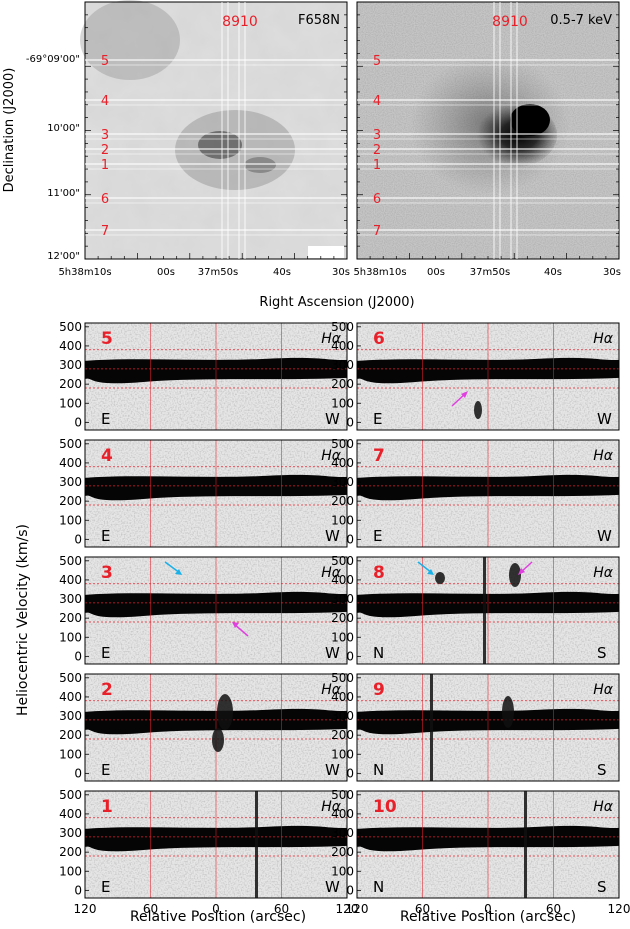 The image size is (630, 929). I want to click on panel-id: 4, so click(107, 456).